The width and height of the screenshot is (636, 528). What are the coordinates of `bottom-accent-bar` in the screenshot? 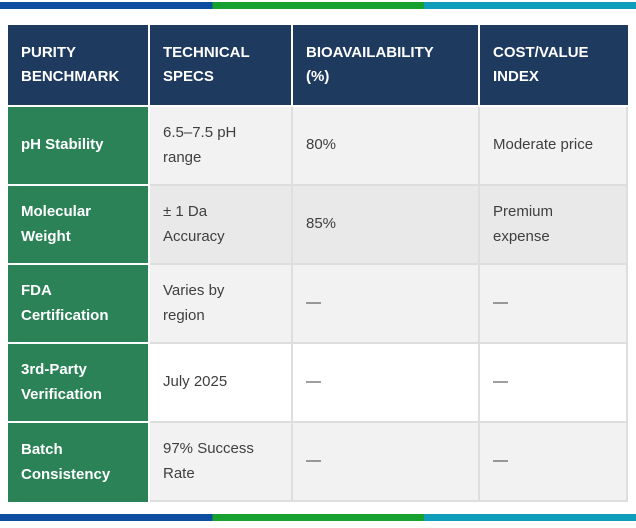 It's located at (318, 517).